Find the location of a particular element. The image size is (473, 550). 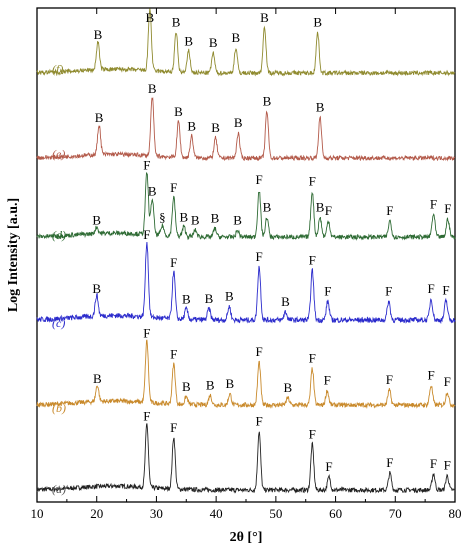

peak-label-e-3: B is located at coordinates (191, 125).